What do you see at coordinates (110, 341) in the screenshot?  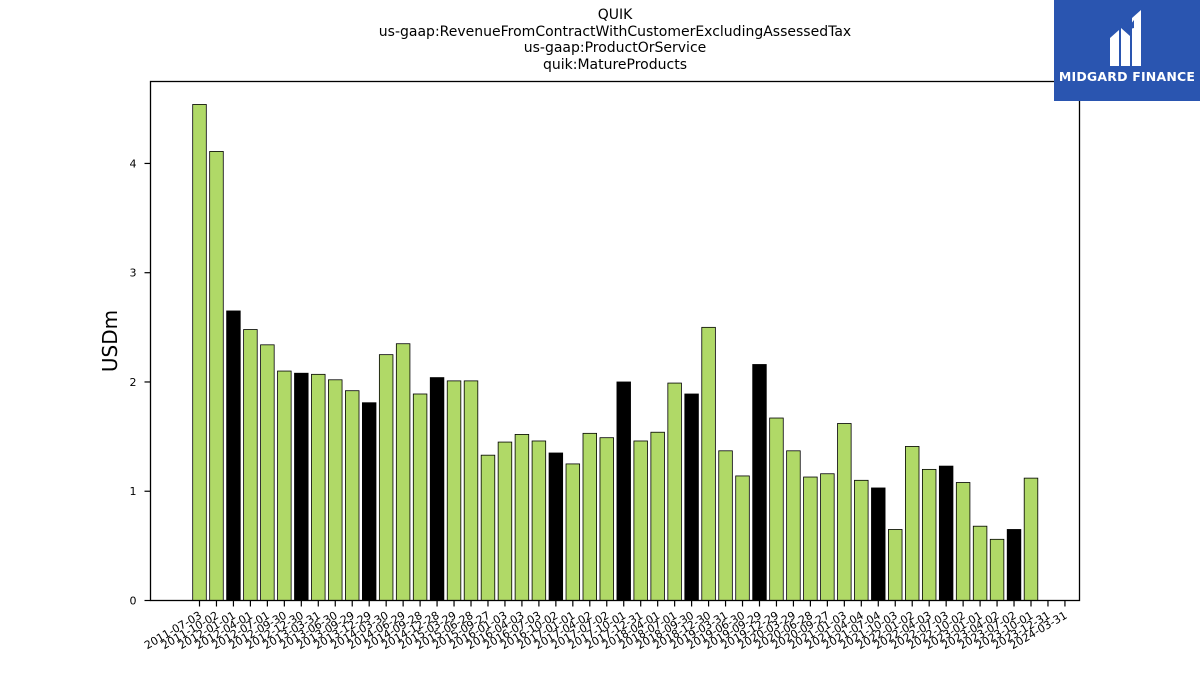 I see `y-axis-label: USDm` at bounding box center [110, 341].